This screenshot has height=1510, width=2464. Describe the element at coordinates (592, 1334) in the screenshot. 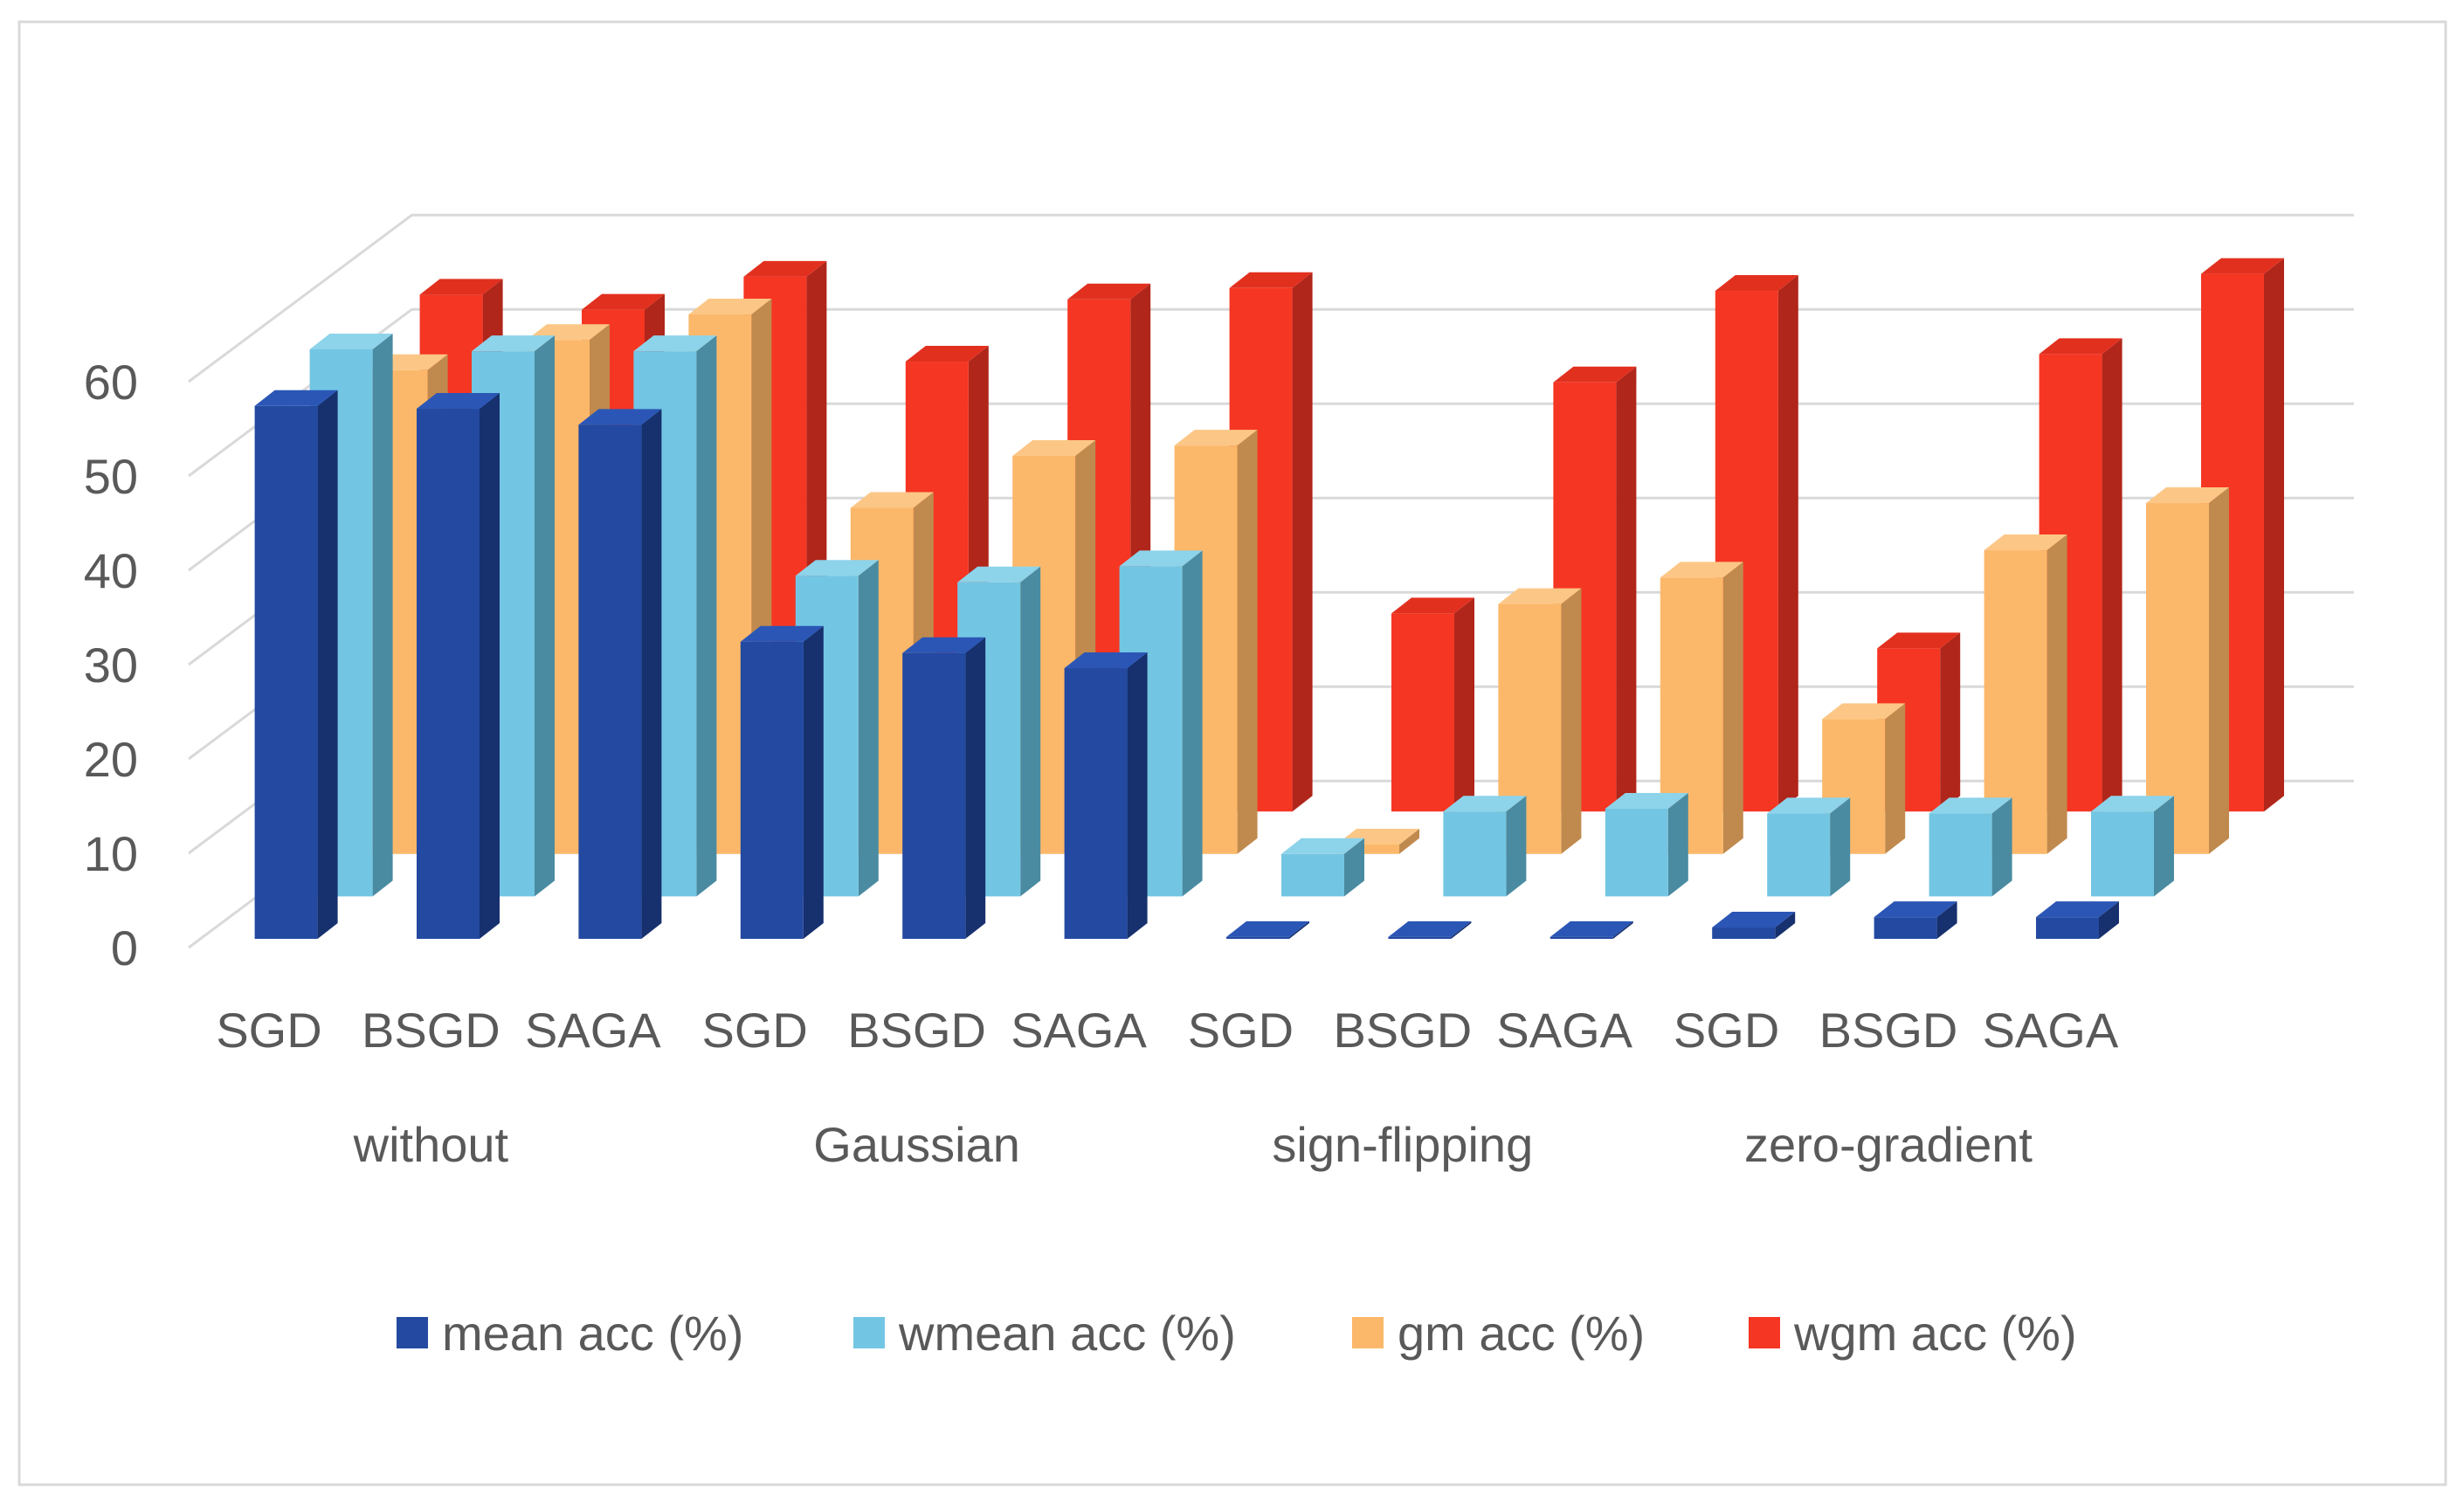

I see `legend-label: mean acc (%)` at that location.